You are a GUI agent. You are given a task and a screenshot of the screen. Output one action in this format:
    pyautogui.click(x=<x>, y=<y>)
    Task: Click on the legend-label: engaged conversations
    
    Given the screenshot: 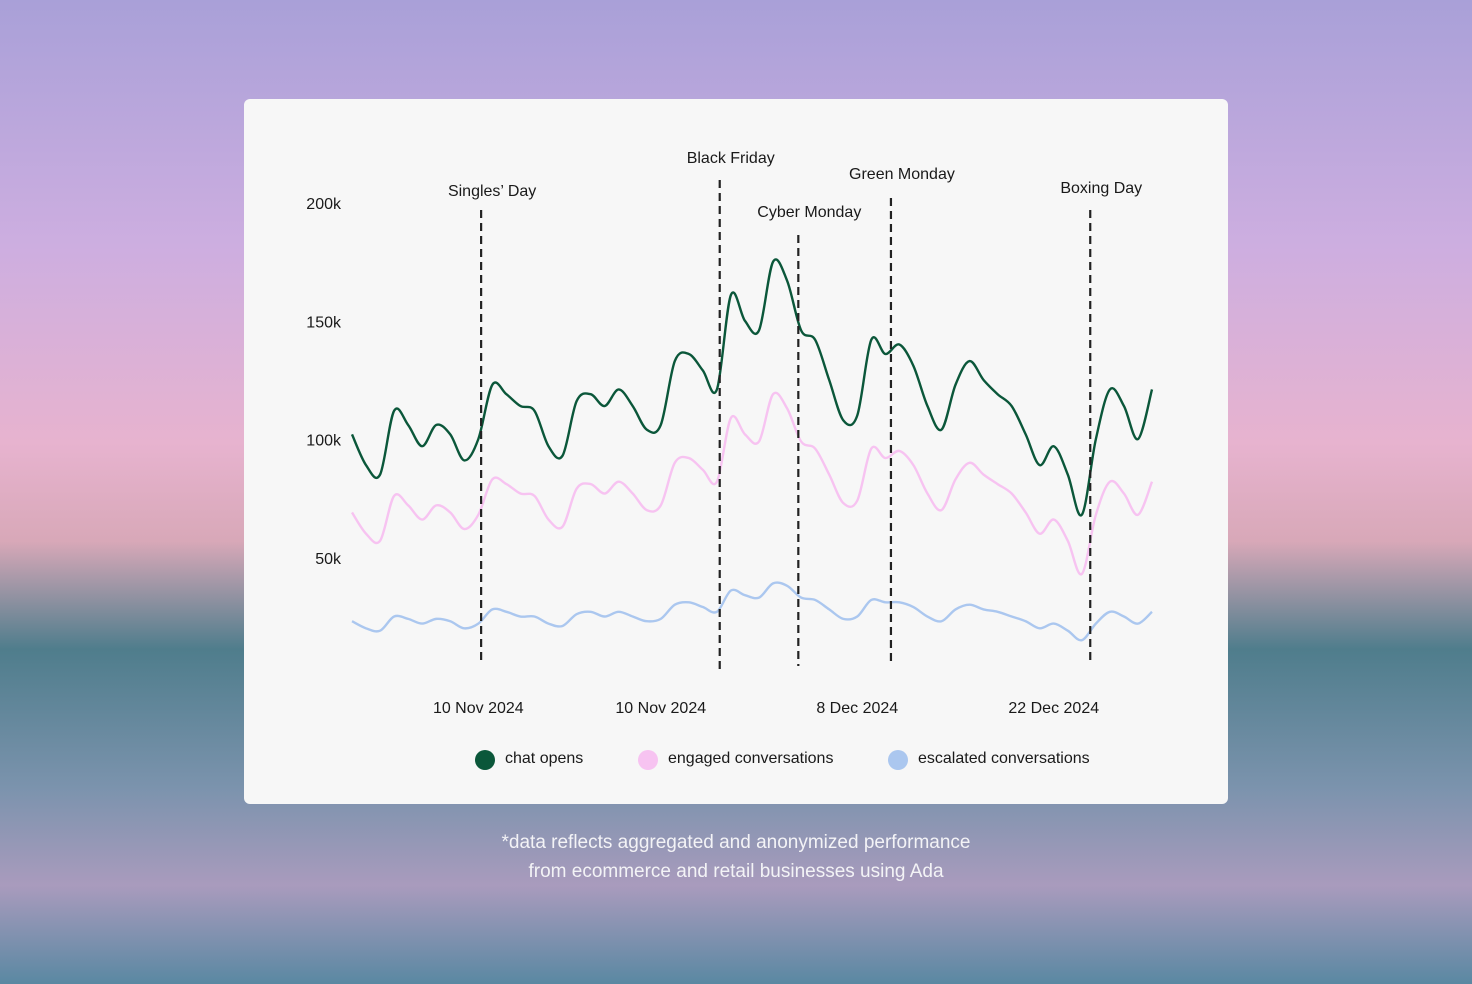 What is the action you would take?
    pyautogui.click(x=750, y=758)
    